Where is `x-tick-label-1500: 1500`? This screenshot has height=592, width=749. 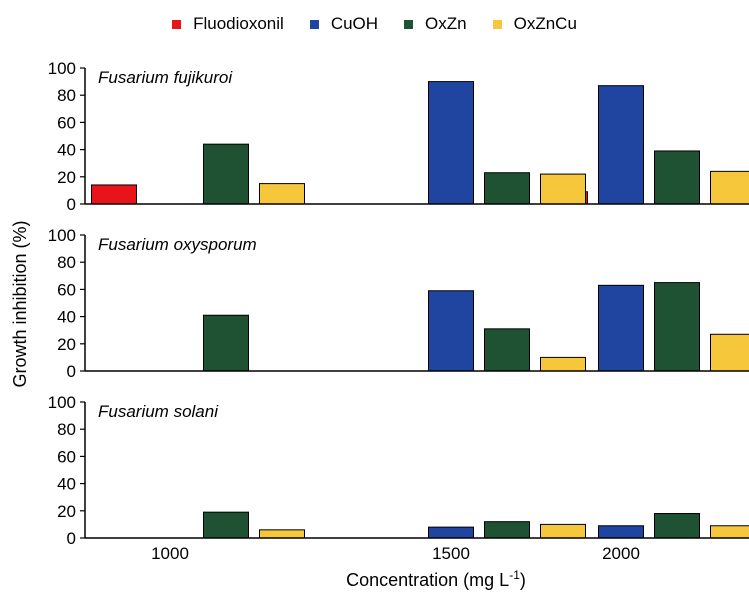
x-tick-label-1500: 1500 is located at coordinates (451, 553).